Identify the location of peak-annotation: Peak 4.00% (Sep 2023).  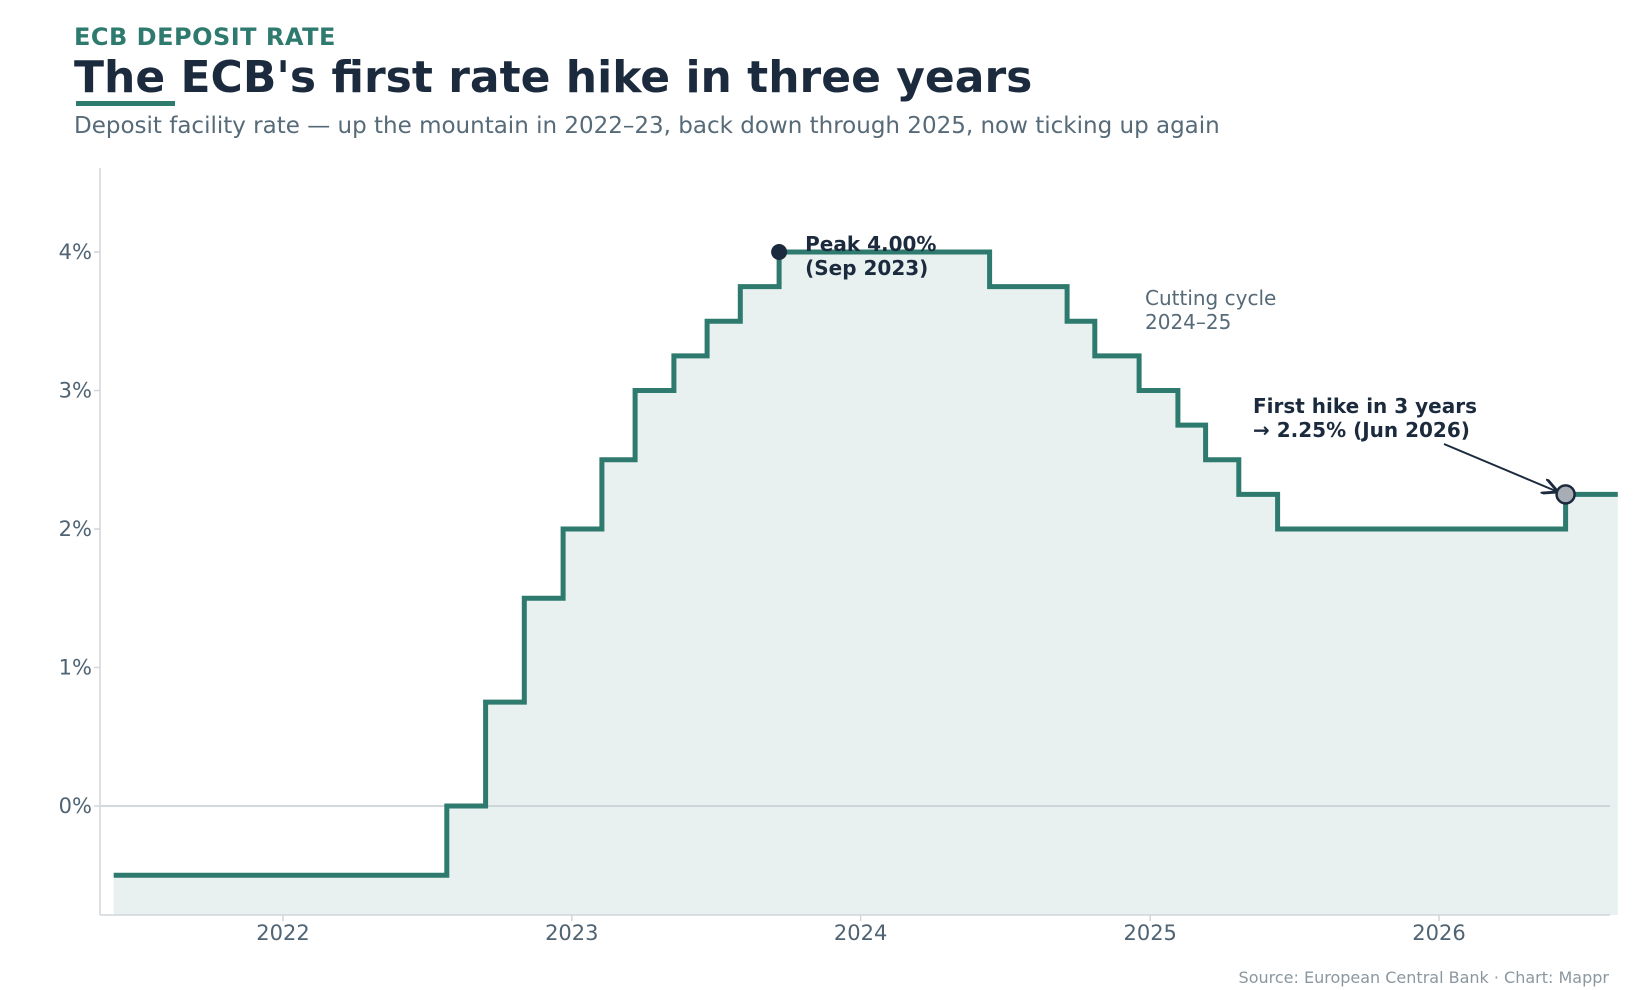
(870, 256).